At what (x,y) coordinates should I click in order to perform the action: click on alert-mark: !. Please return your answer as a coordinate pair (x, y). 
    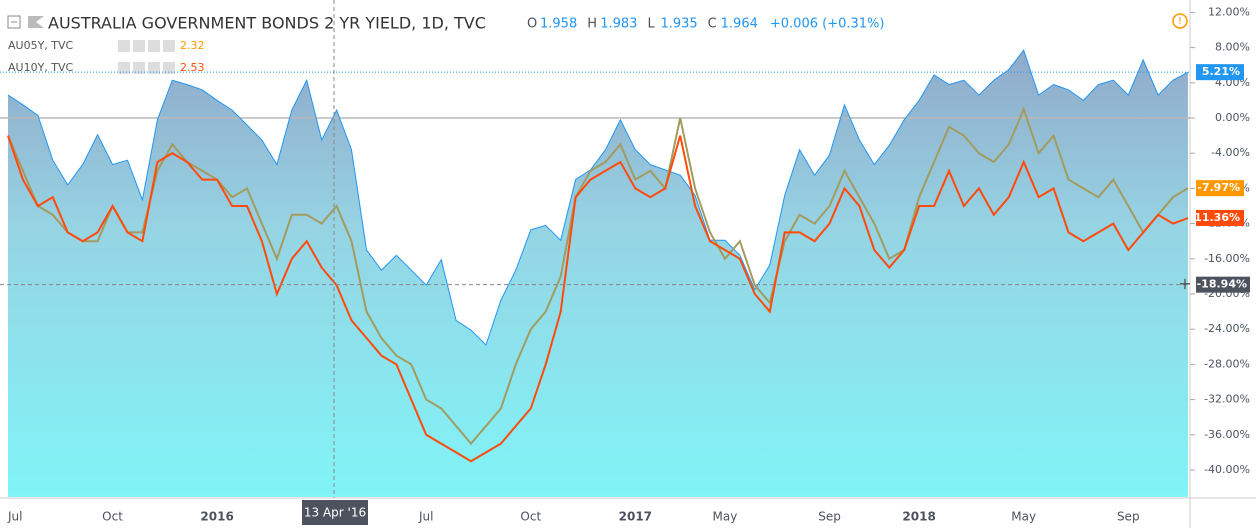
    Looking at the image, I should click on (1180, 21).